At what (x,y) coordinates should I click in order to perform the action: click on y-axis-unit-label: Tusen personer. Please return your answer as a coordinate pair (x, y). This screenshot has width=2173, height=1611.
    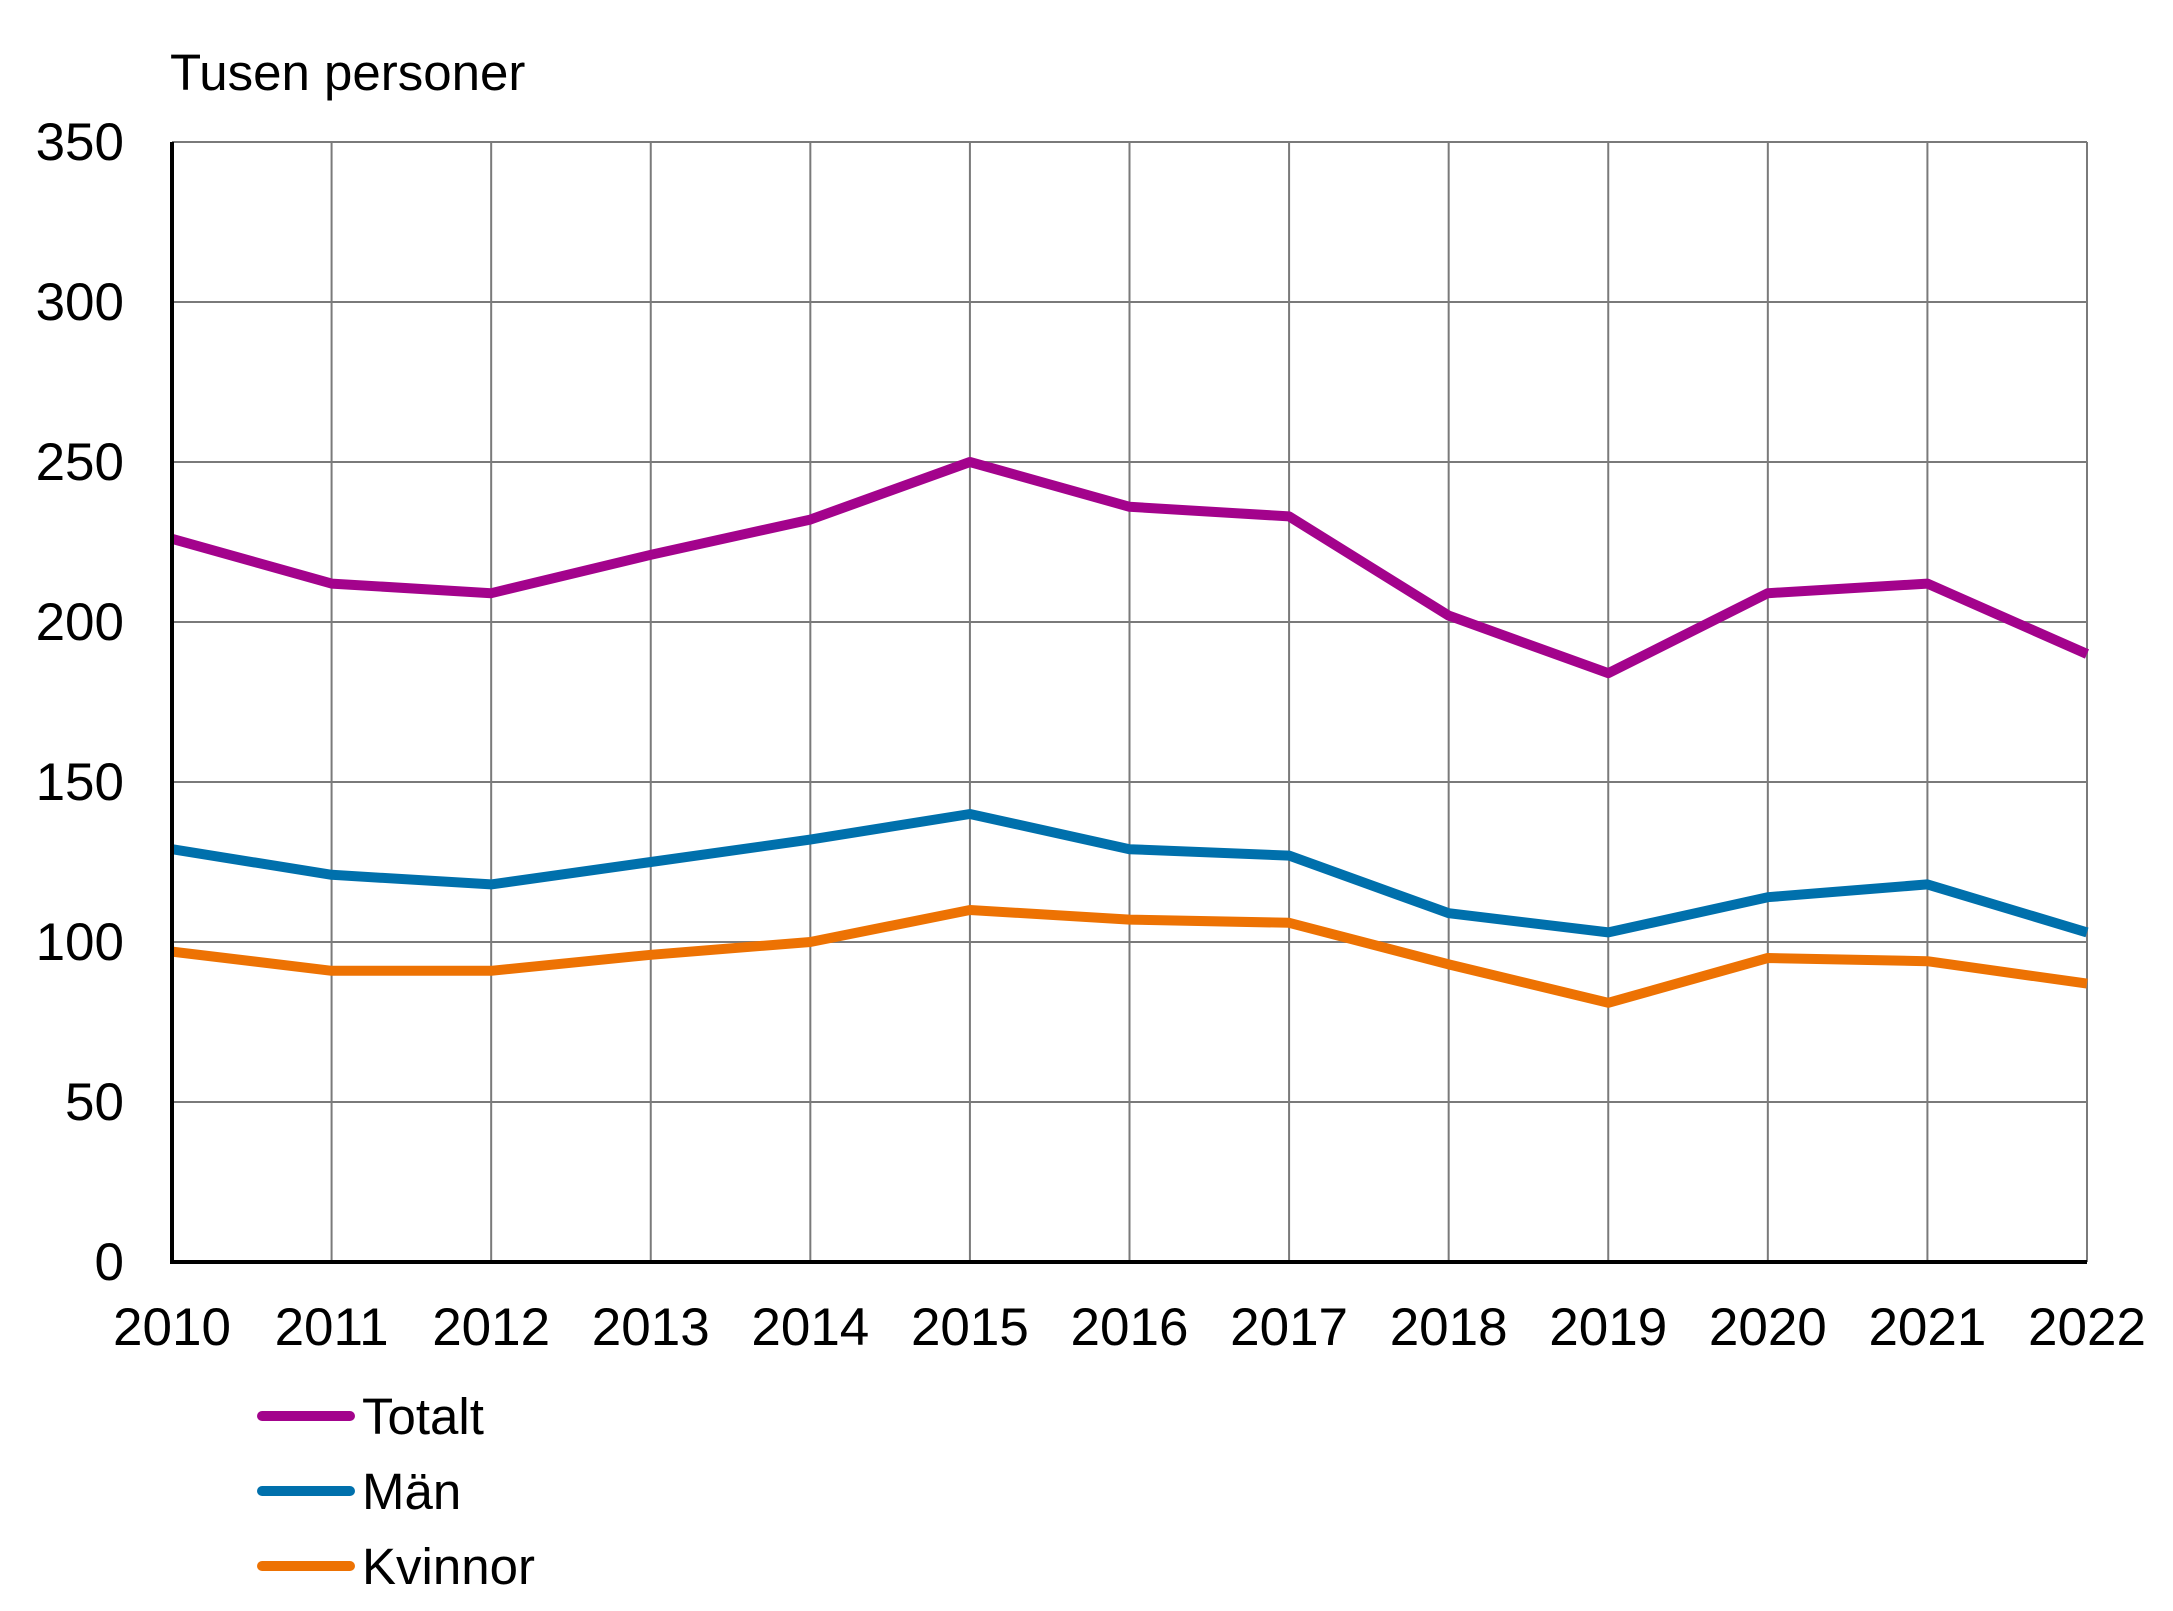
    Looking at the image, I should click on (347, 72).